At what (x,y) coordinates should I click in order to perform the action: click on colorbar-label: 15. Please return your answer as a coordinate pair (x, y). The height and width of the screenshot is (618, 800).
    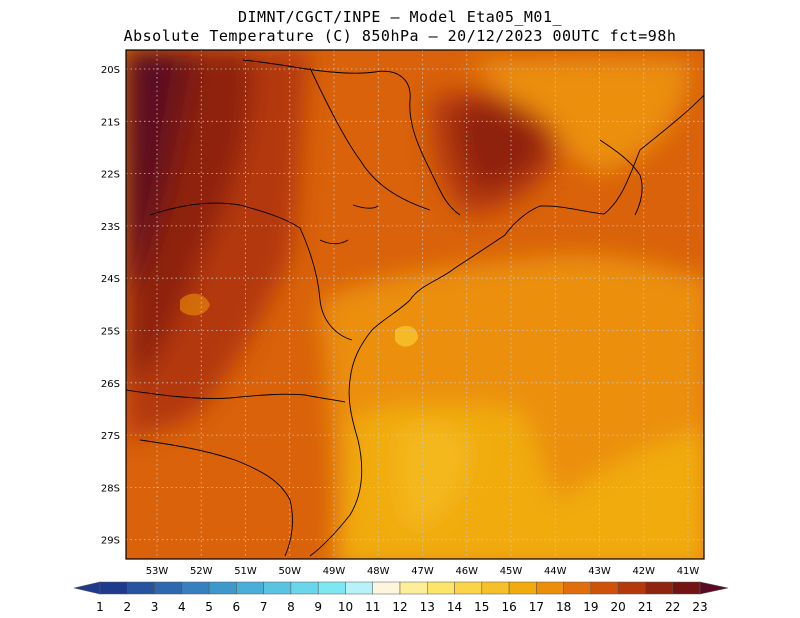
    Looking at the image, I should click on (481, 607).